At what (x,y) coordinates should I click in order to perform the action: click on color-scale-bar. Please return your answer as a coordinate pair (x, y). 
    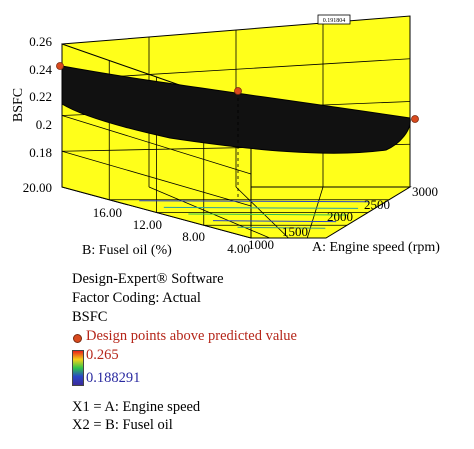
    Looking at the image, I should click on (78, 368).